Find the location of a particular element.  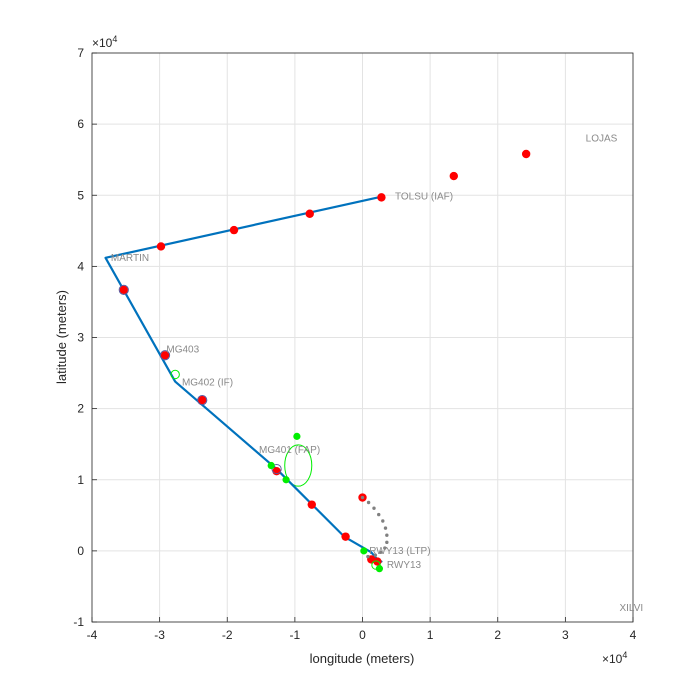

y-exponent-base: ×10 is located at coordinates (102, 43).